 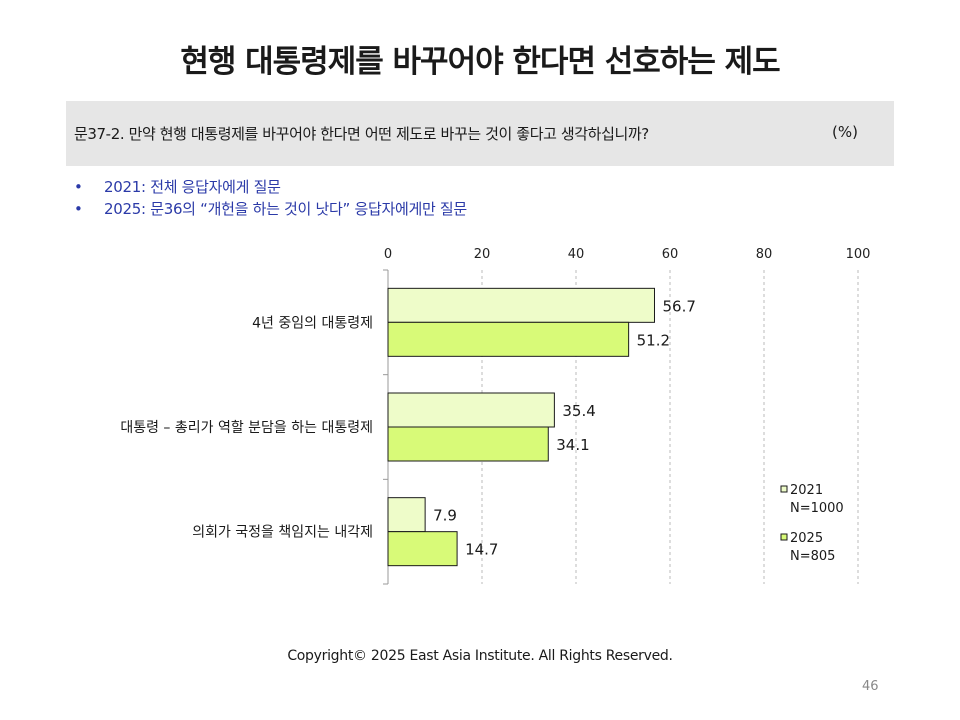 What do you see at coordinates (870, 686) in the screenshot?
I see `page-number: 46` at bounding box center [870, 686].